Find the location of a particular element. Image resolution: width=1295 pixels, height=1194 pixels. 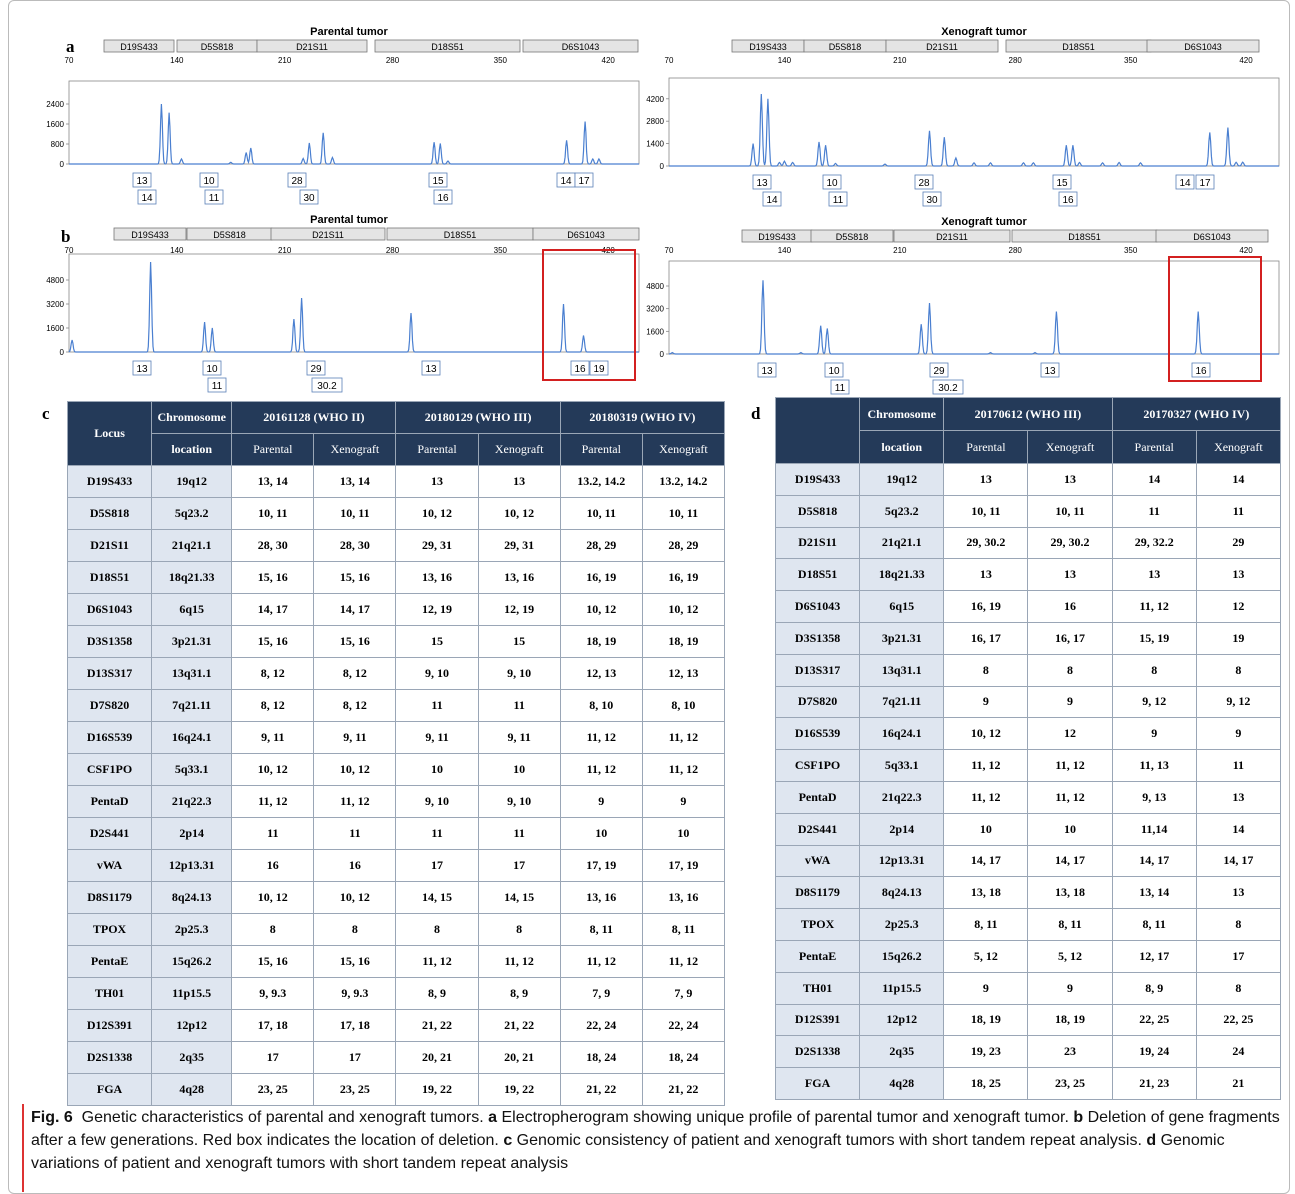

allele-cell: 28, 29 is located at coordinates (601, 545).